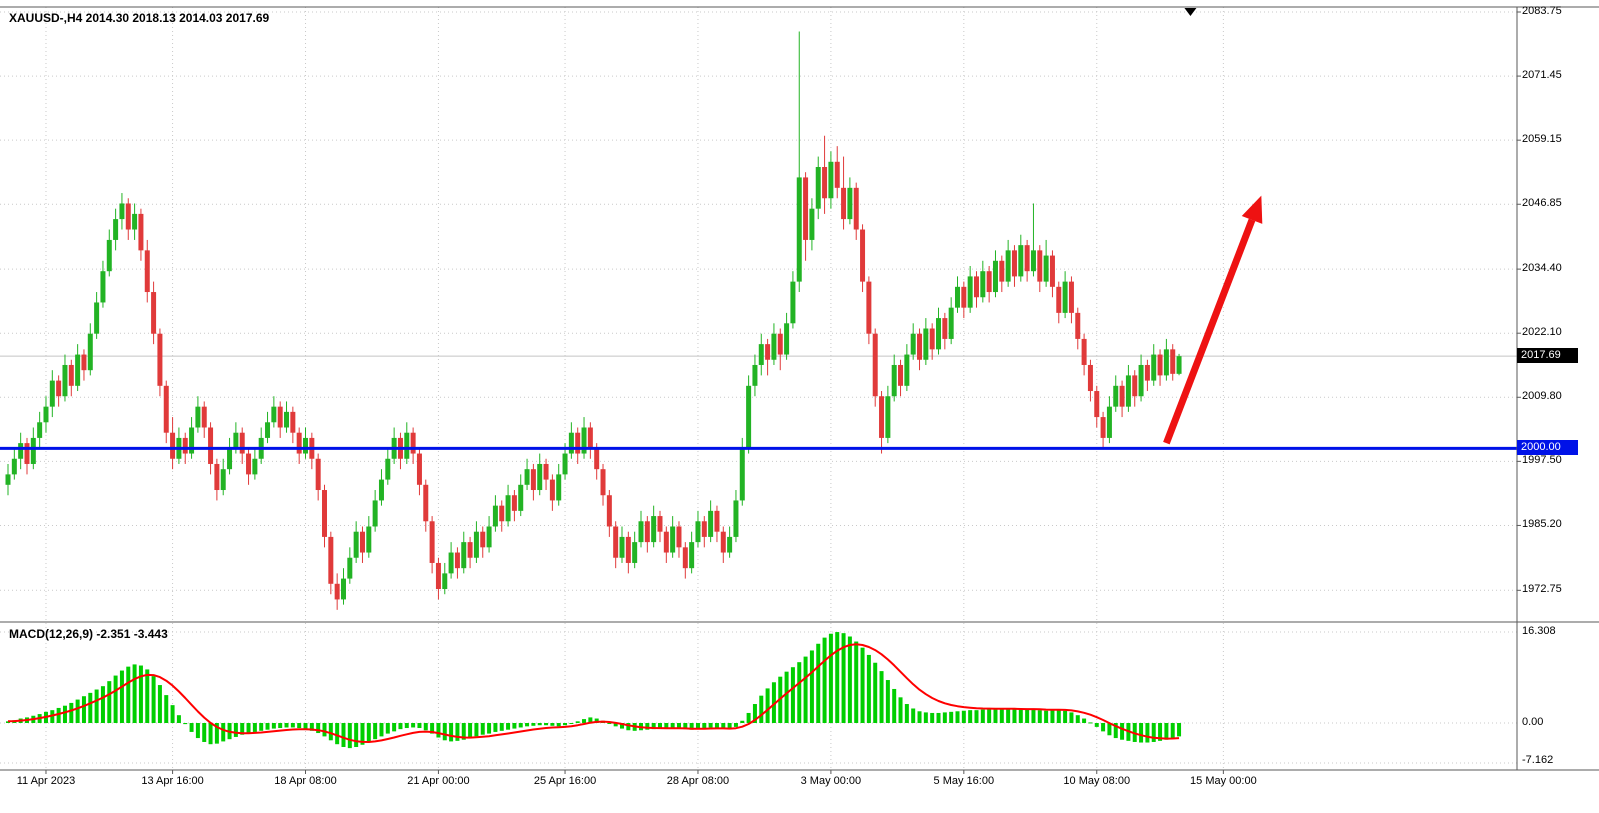  I want to click on time-axis-label: 28 Apr 08:00, so click(698, 781).